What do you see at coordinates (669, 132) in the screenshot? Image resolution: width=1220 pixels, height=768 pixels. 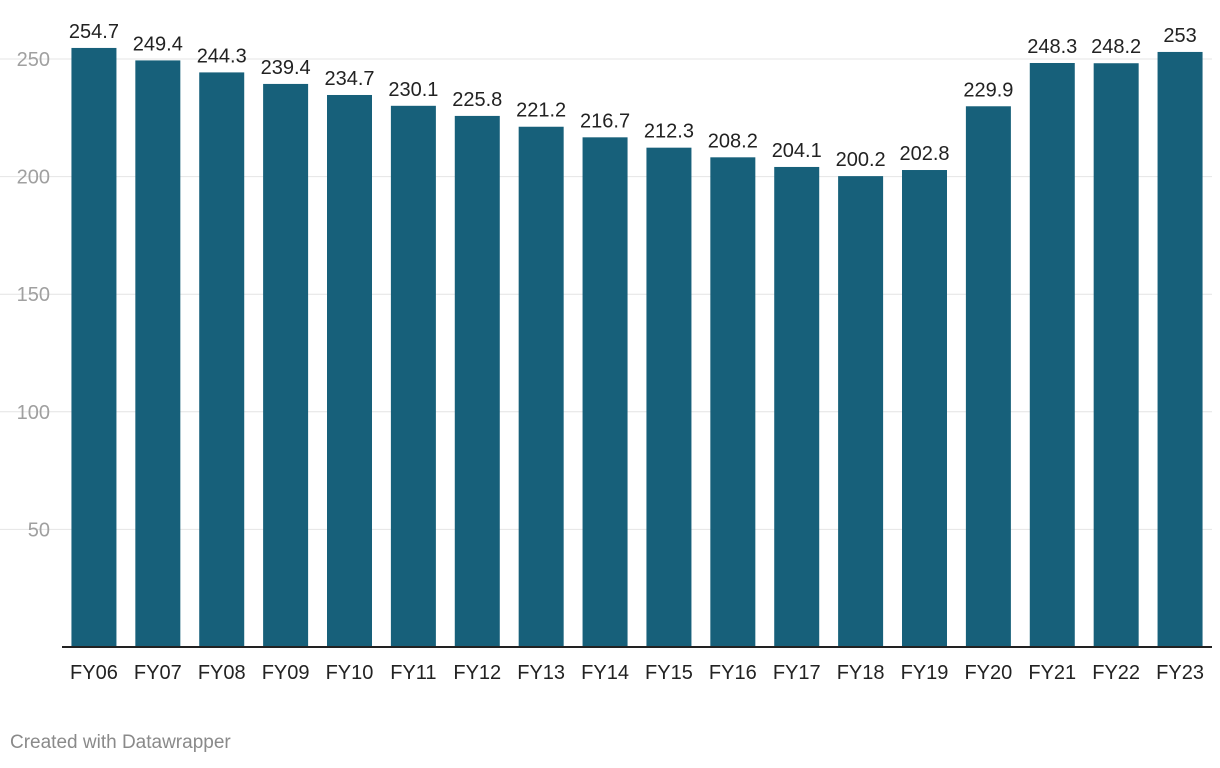 I see `data-label-fy15: 212.3` at bounding box center [669, 132].